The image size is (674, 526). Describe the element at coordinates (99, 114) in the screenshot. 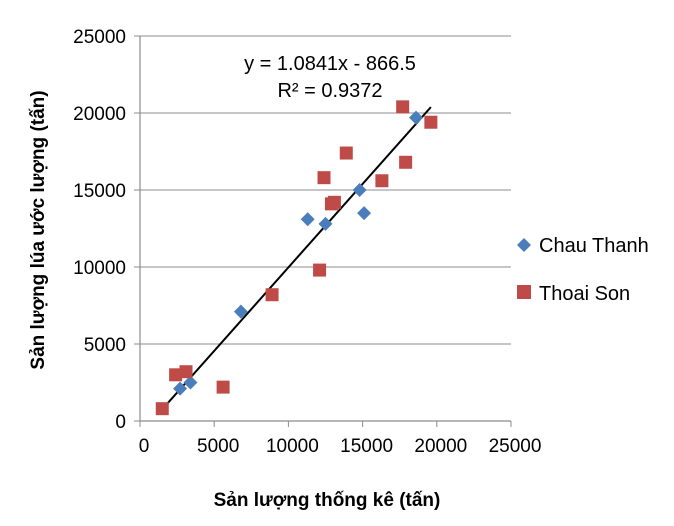

I see `y-tick-label: 20000` at that location.